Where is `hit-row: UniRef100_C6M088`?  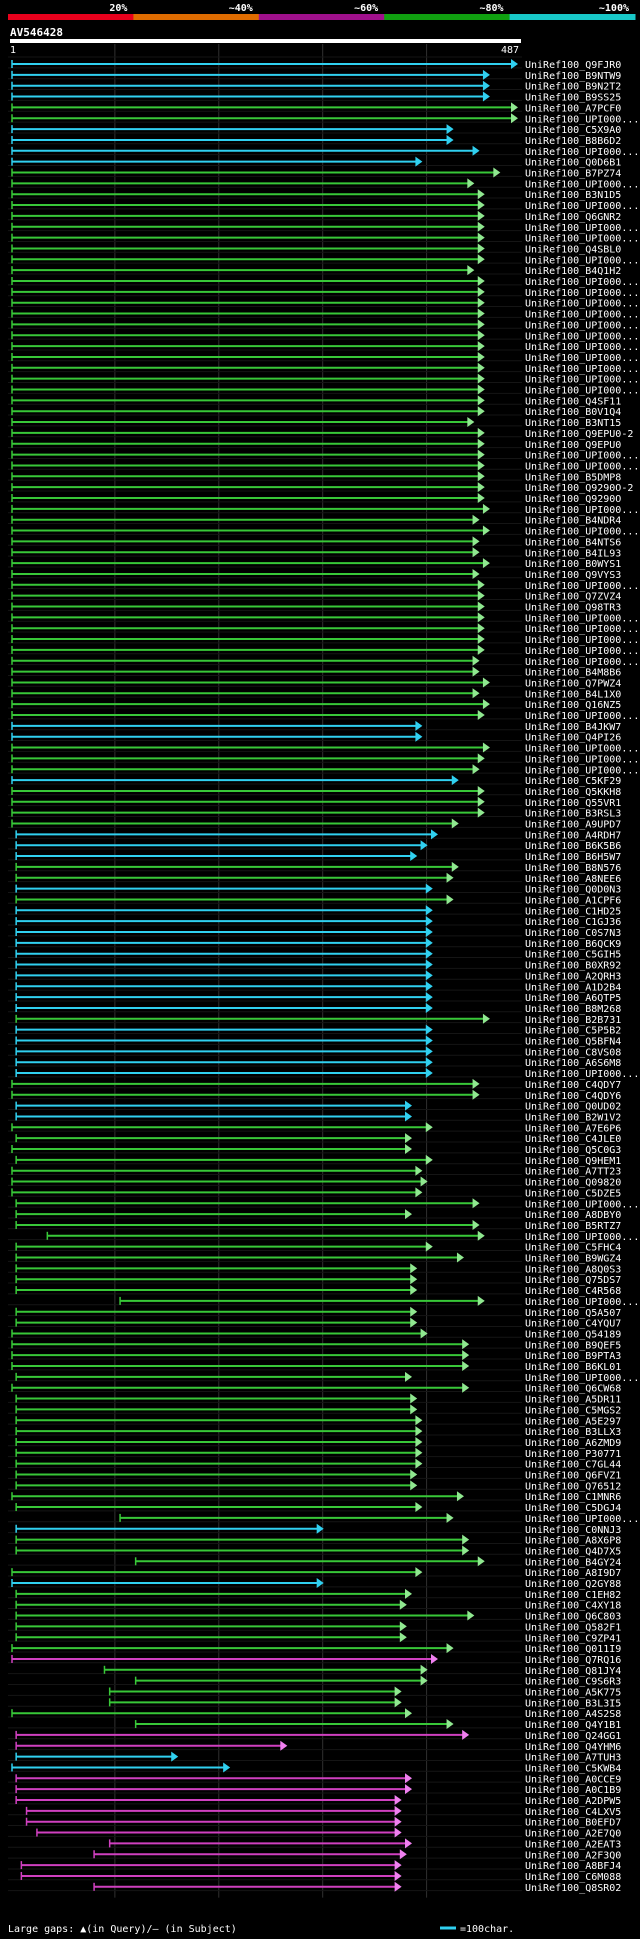
hit-row: UniRef100_C6M088 is located at coordinates (320, 1876).